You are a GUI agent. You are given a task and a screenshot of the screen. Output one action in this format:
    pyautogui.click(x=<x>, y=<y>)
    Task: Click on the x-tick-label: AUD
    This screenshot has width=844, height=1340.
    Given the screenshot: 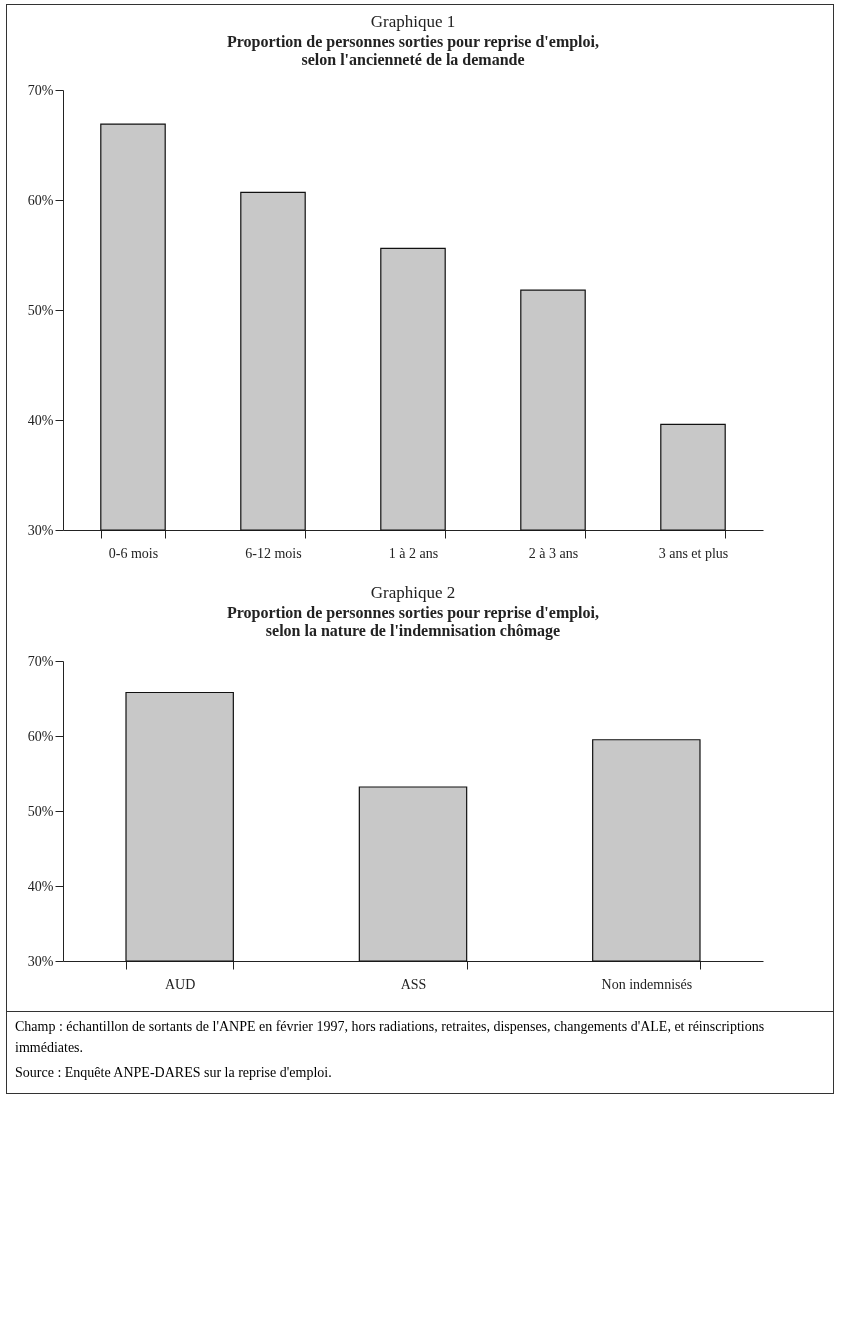 What is the action you would take?
    pyautogui.click(x=180, y=984)
    